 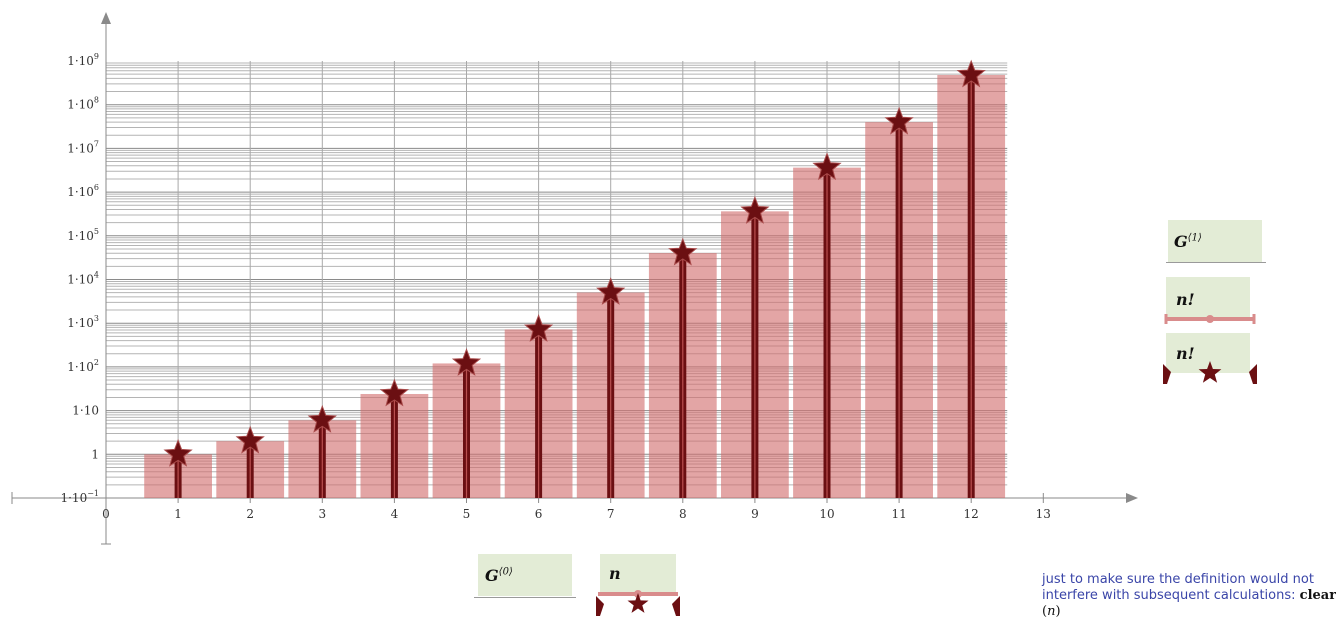 What do you see at coordinates (971, 514) in the screenshot?
I see `x-tick-label: 12` at bounding box center [971, 514].